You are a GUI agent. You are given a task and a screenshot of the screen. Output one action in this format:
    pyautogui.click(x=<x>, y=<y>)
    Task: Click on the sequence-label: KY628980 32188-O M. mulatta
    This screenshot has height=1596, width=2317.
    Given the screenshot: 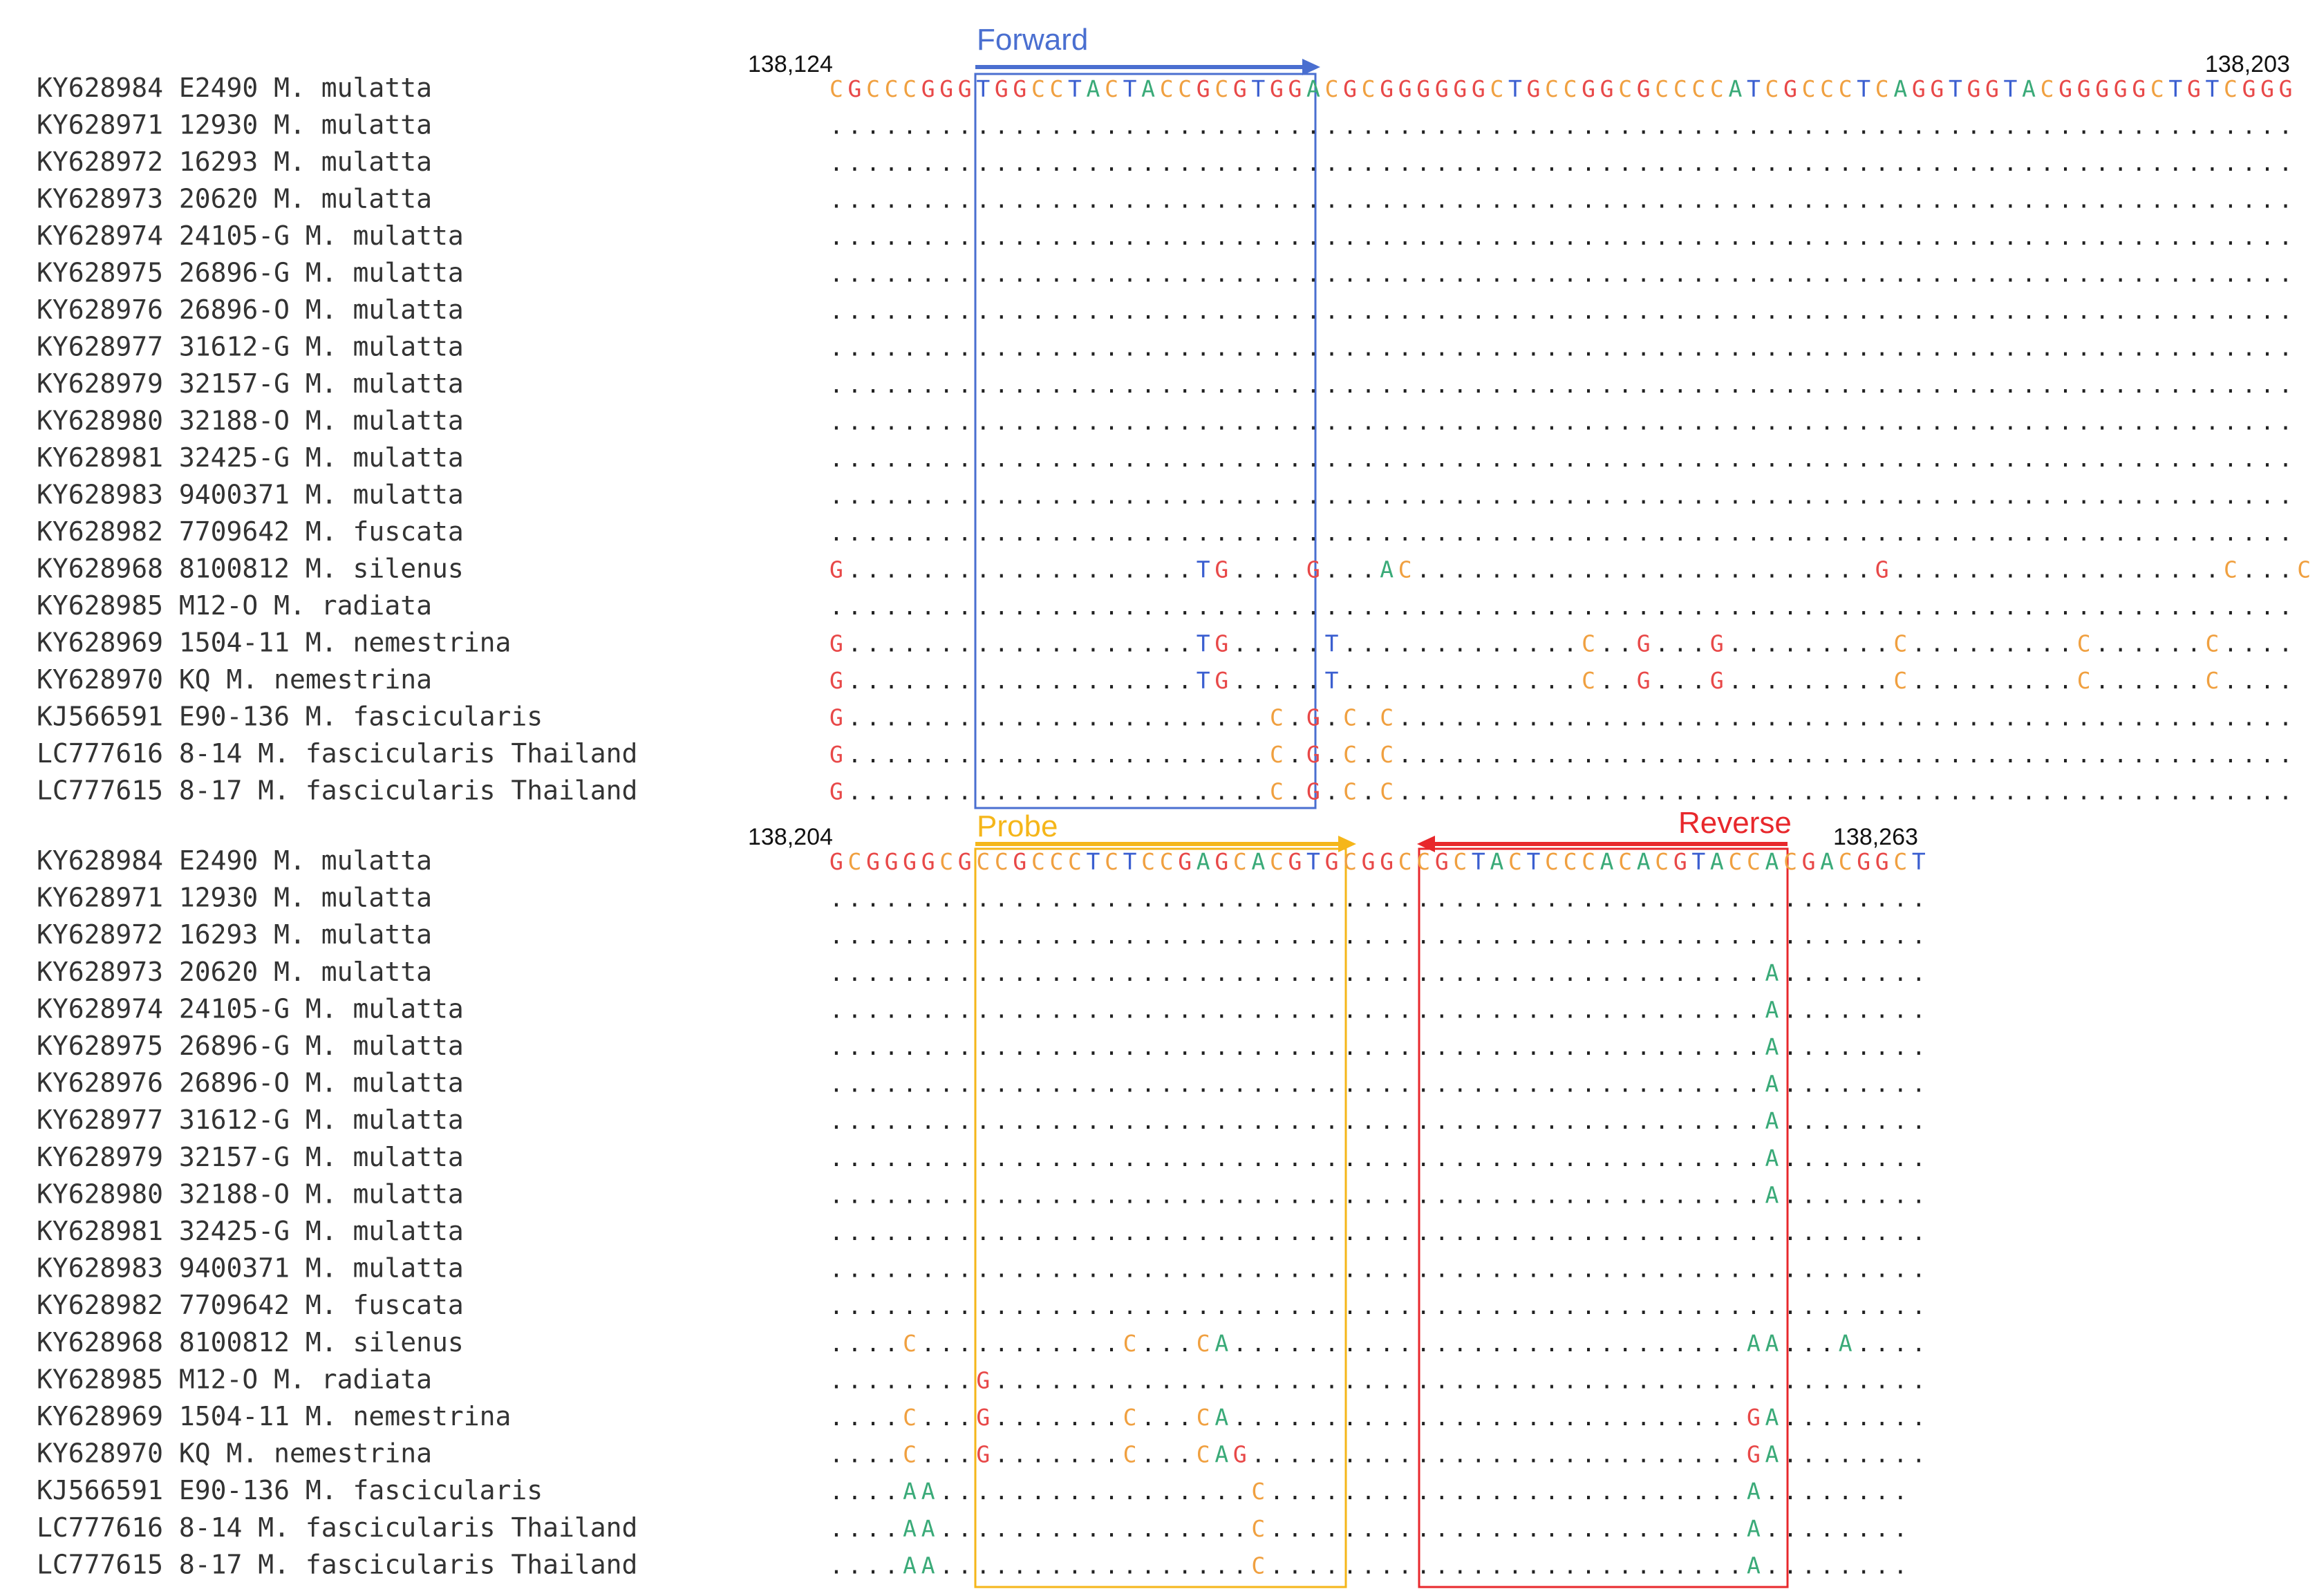 What is the action you would take?
    pyautogui.click(x=250, y=421)
    